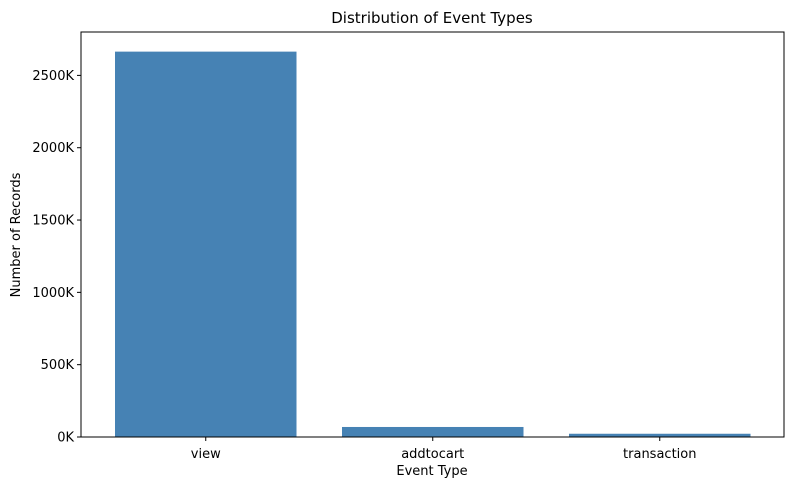  Describe the element at coordinates (433, 431) in the screenshot. I see `bar-addtocart` at that location.